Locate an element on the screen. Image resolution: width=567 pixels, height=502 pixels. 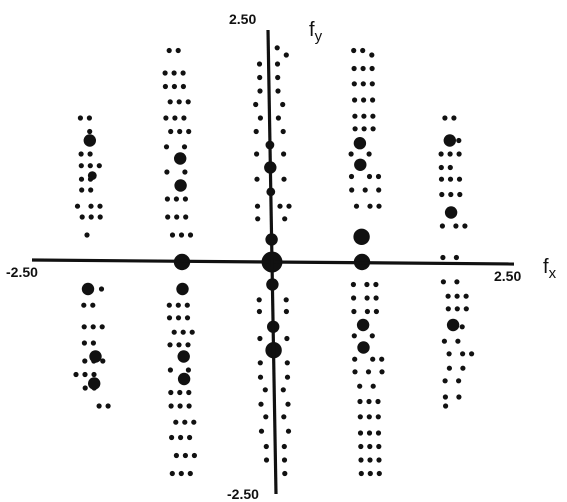
y-axis-min-label: -2.50 is located at coordinates (243, 494).